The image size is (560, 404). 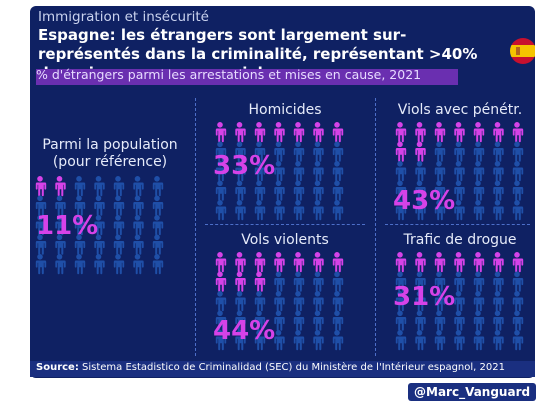 I want to click on source-bar, so click(x=282, y=369).